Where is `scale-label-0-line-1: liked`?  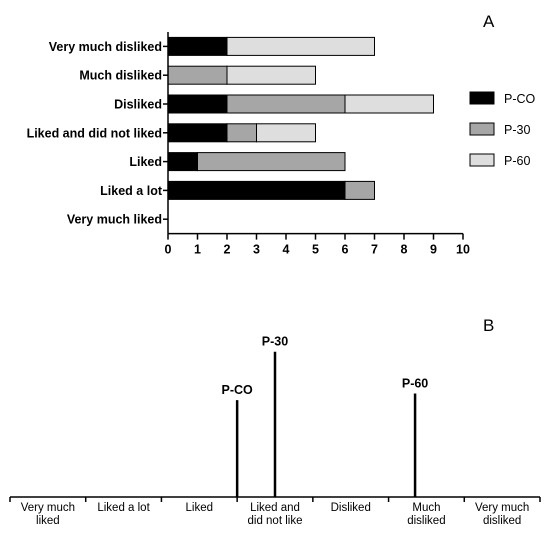
scale-label-0-line-1: liked is located at coordinates (48, 521).